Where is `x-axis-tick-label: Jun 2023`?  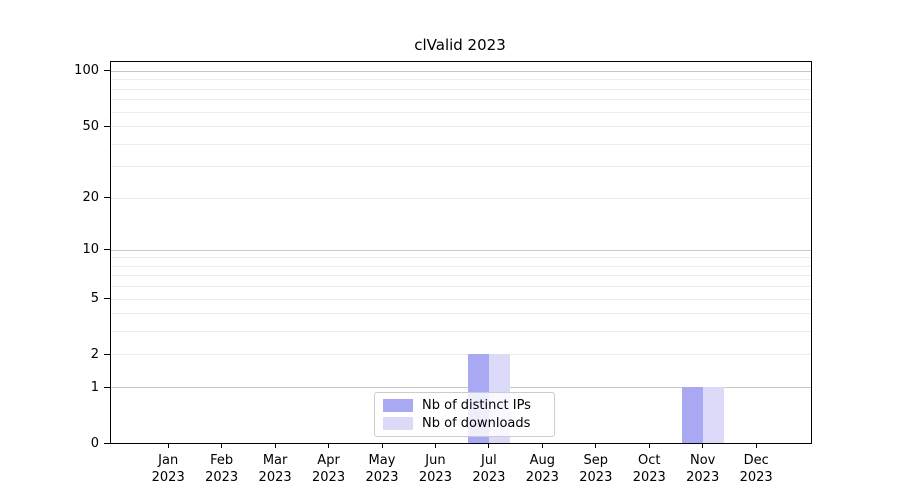 x-axis-tick-label: Jun 2023 is located at coordinates (435, 469).